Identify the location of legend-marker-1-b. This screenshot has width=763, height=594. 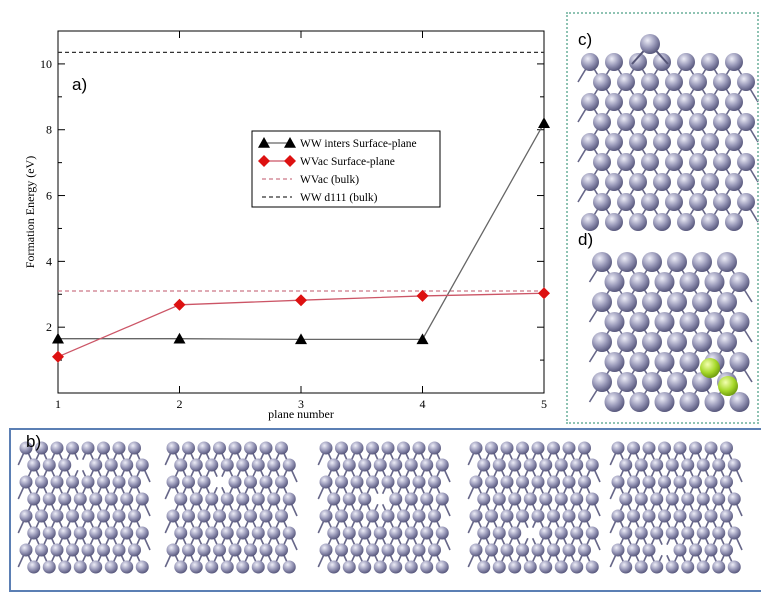
(290, 161).